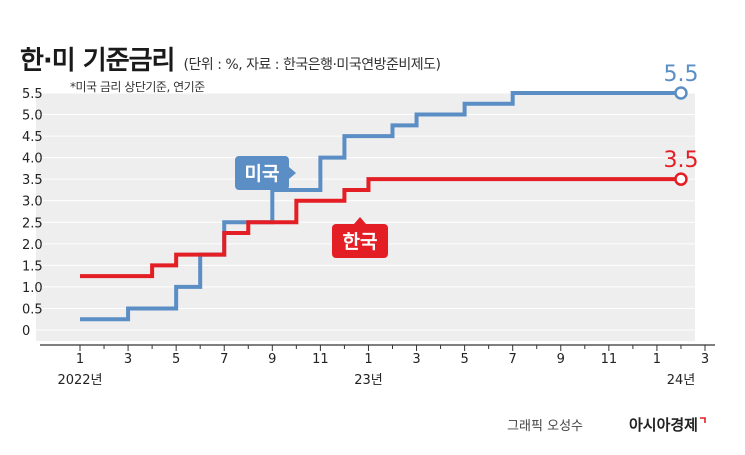 The width and height of the screenshot is (745, 455). Describe the element at coordinates (137, 87) in the screenshot. I see `chart-note: *미국 금리 상단기준, 연기준` at that location.